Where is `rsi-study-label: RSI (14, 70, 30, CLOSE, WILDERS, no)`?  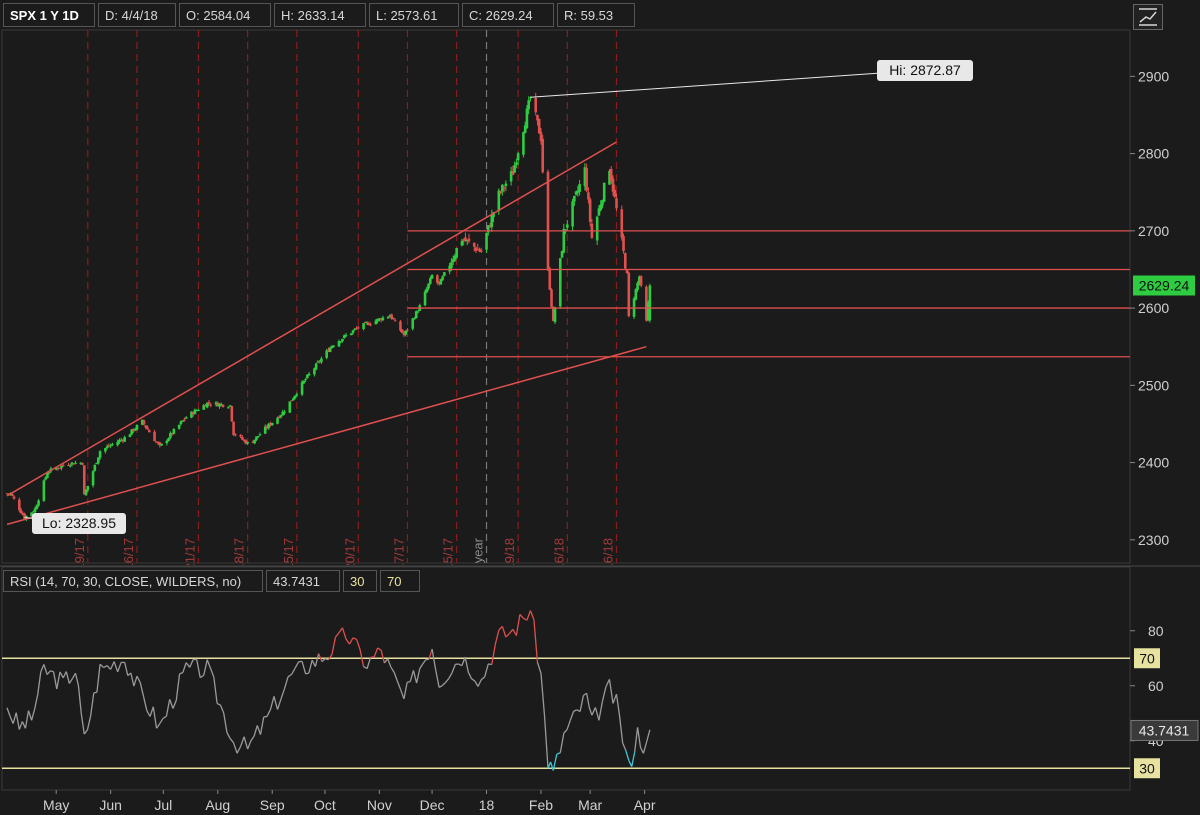
rsi-study-label: RSI (14, 70, 30, CLOSE, WILDERS, no) is located at coordinates (133, 581).